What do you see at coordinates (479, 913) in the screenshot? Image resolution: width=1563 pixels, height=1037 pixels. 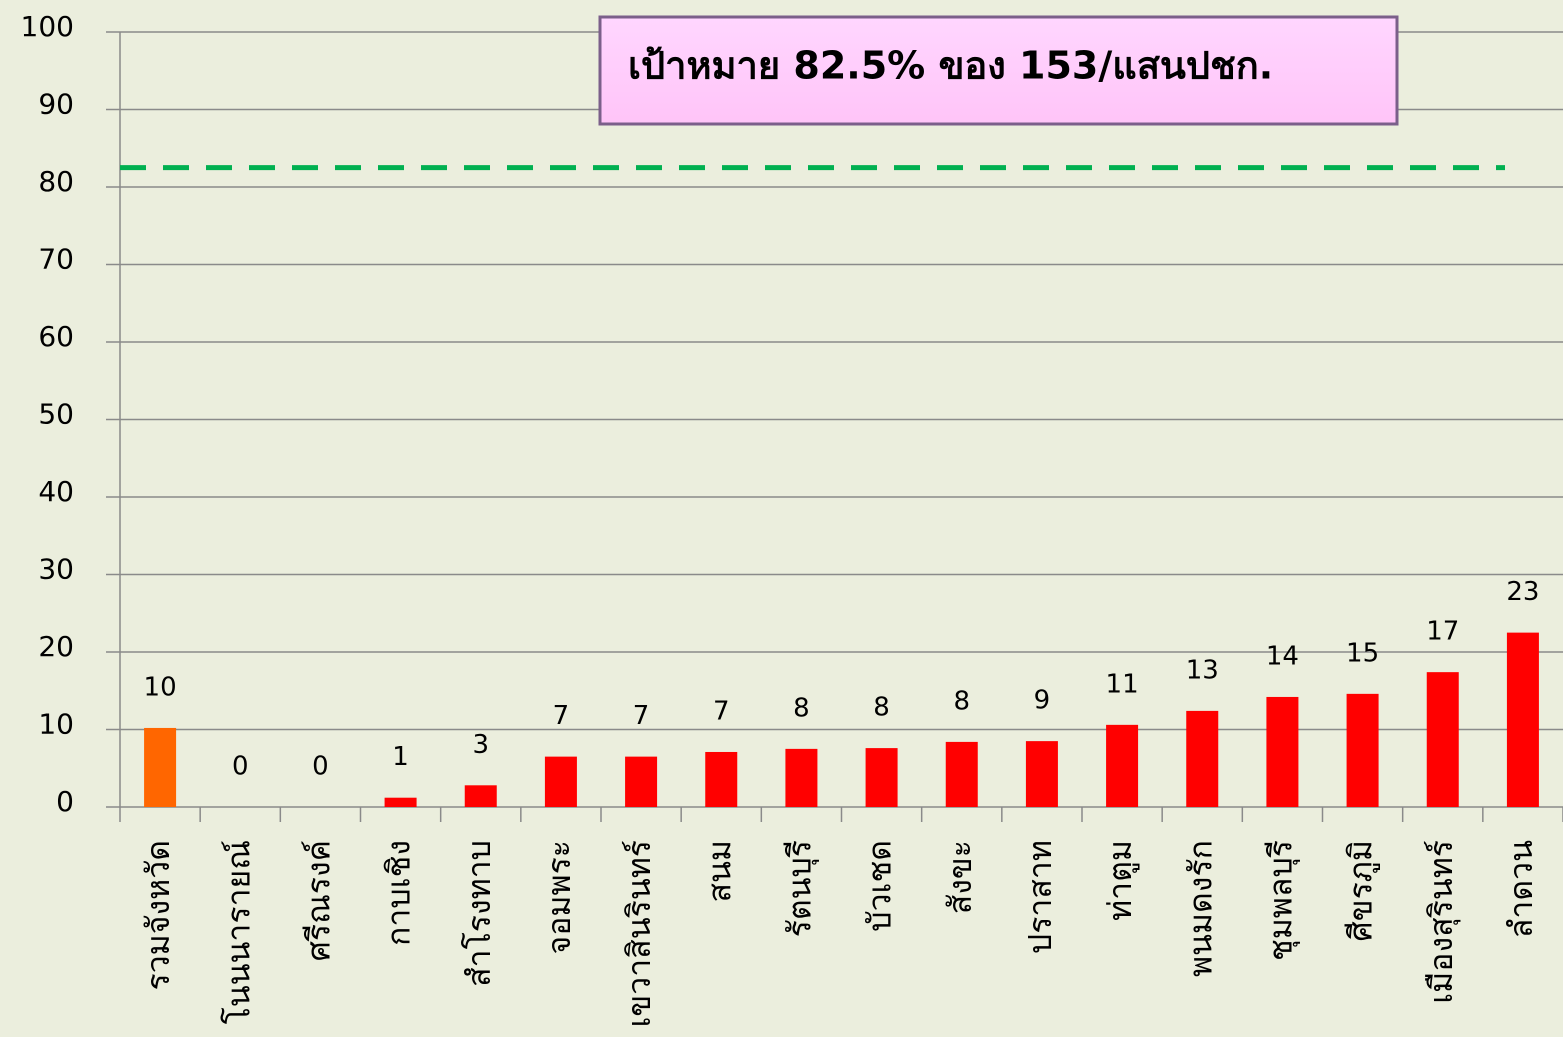 I see `x-tick-label: สำโรงทาบ` at bounding box center [479, 913].